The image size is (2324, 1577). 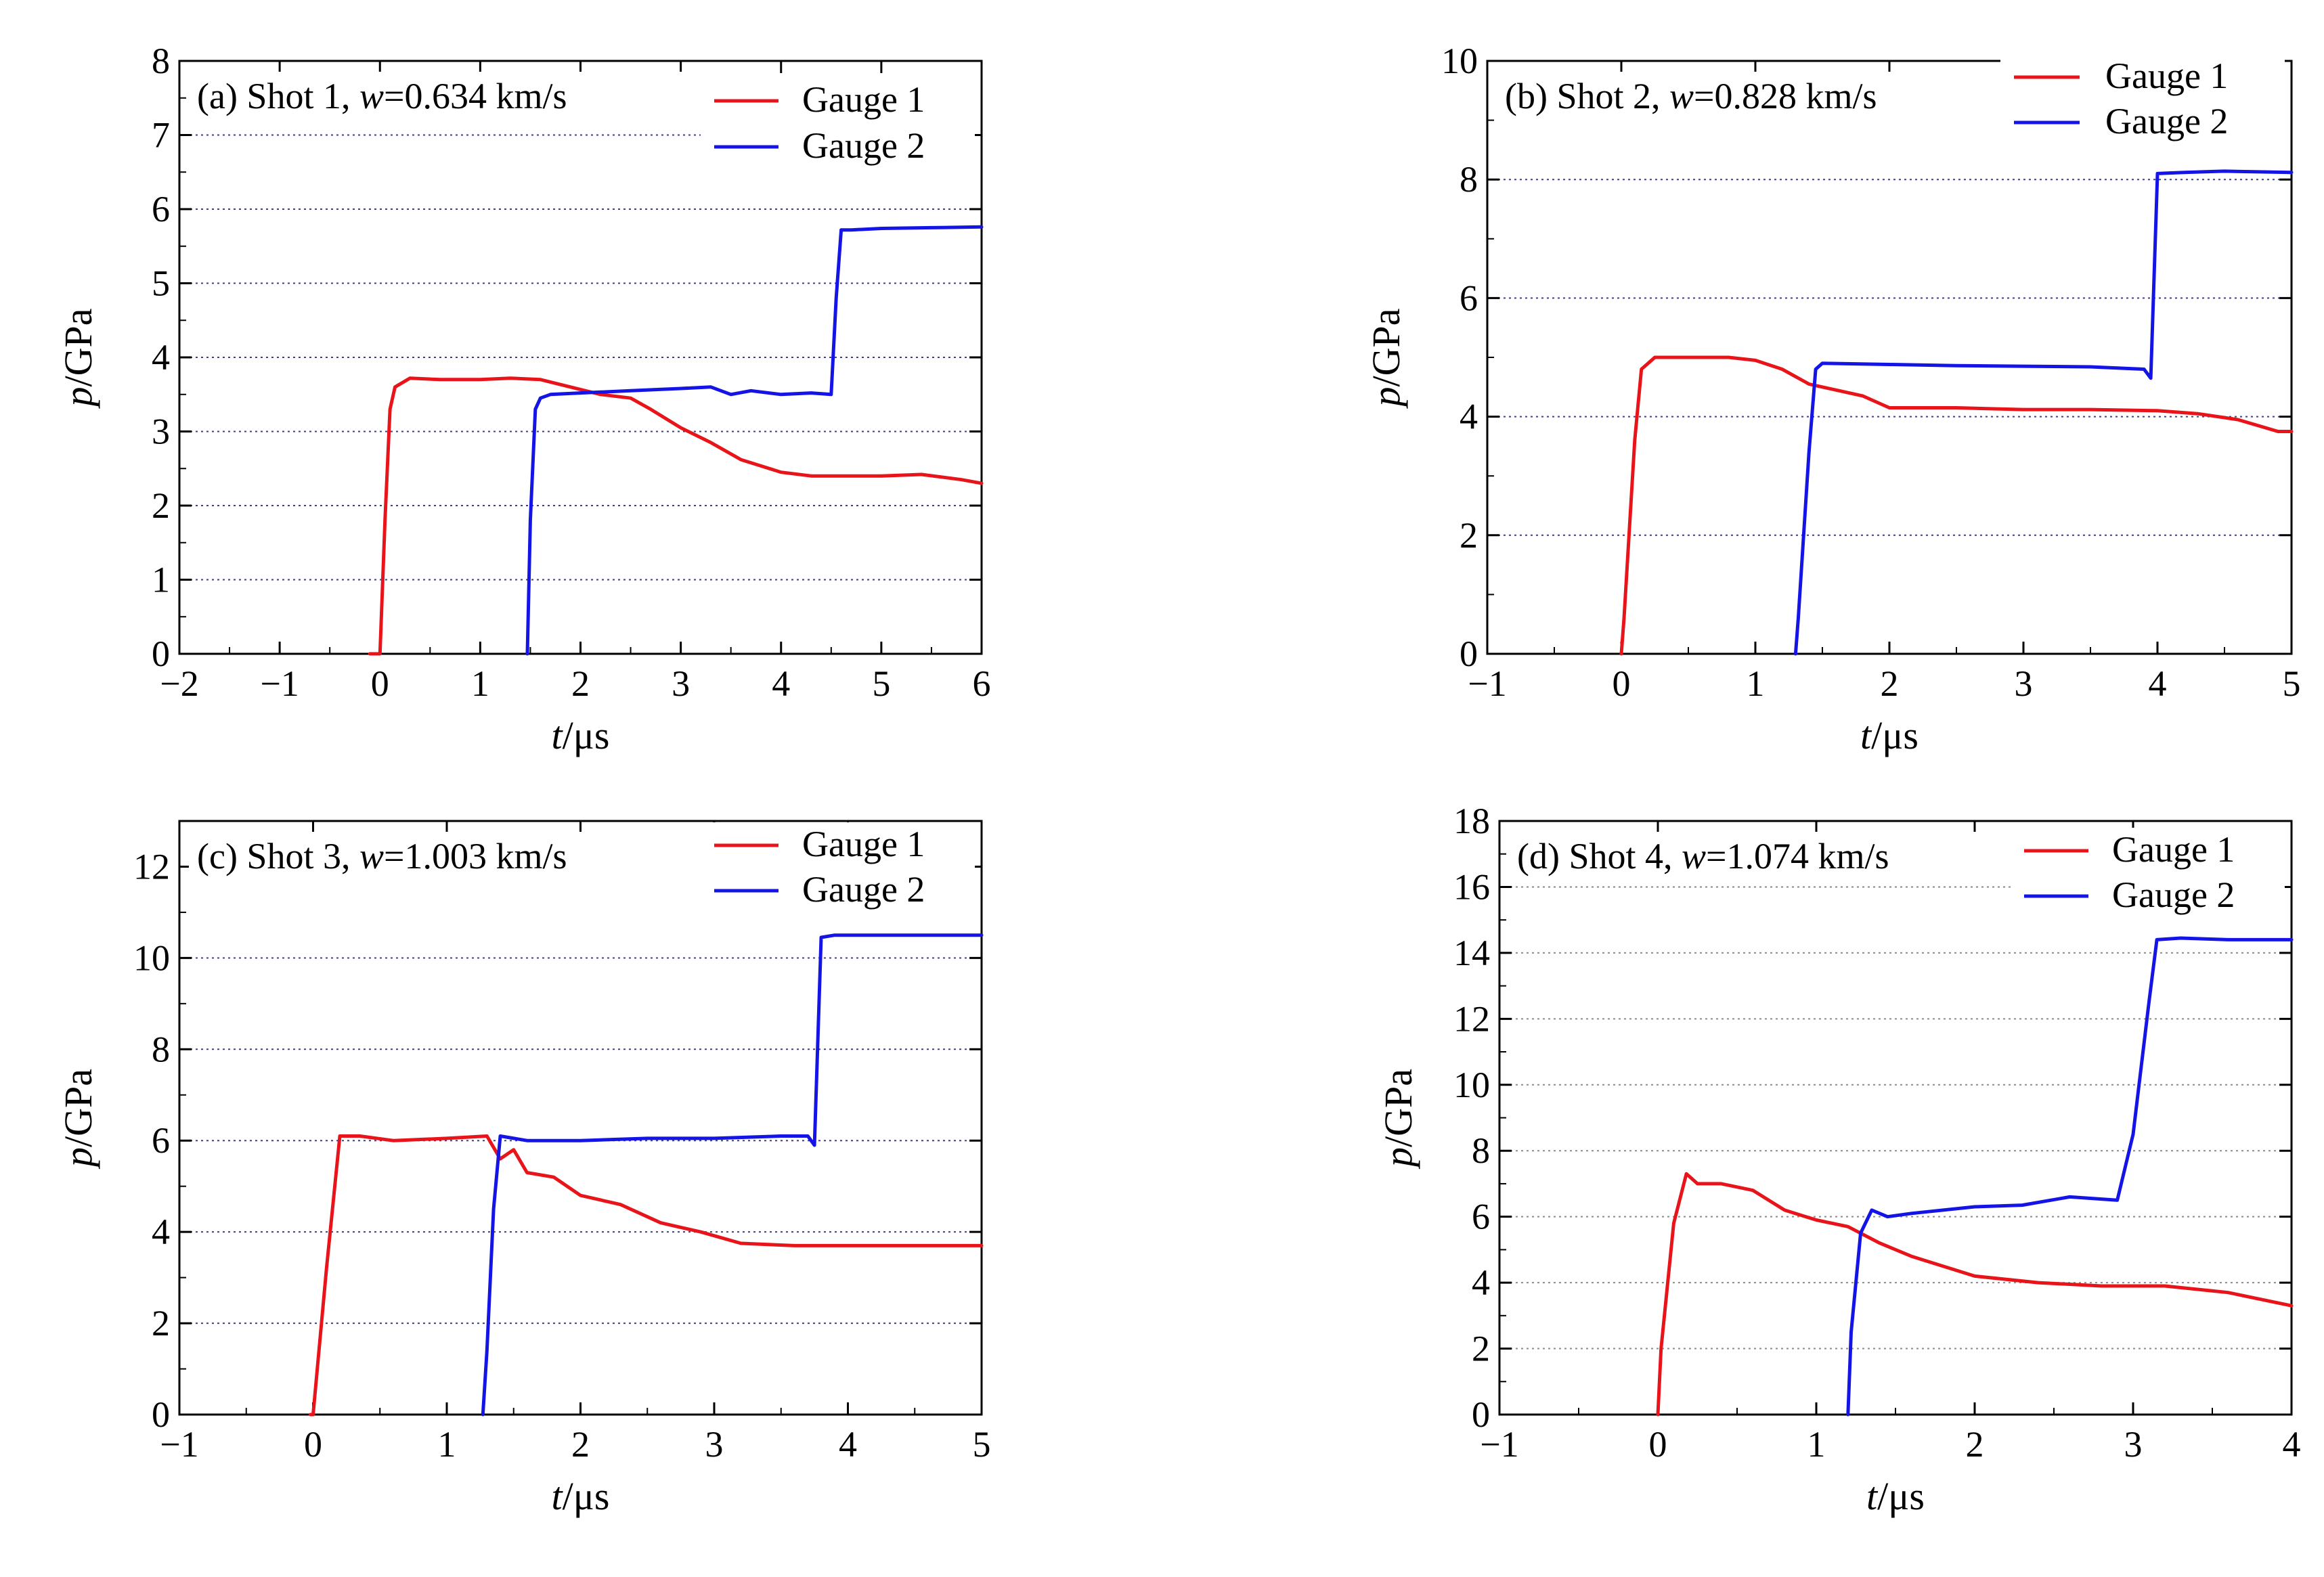 I want to click on y-tick-label: 16, so click(x=1472, y=886).